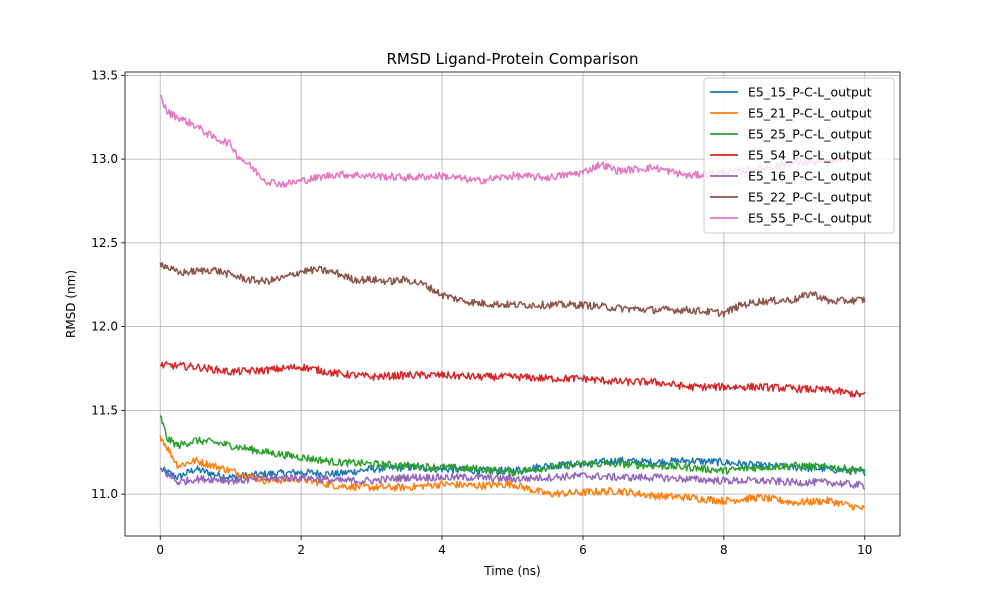 The height and width of the screenshot is (600, 1000). I want to click on legend-label: E5_15_P-C-L_output, so click(810, 92).